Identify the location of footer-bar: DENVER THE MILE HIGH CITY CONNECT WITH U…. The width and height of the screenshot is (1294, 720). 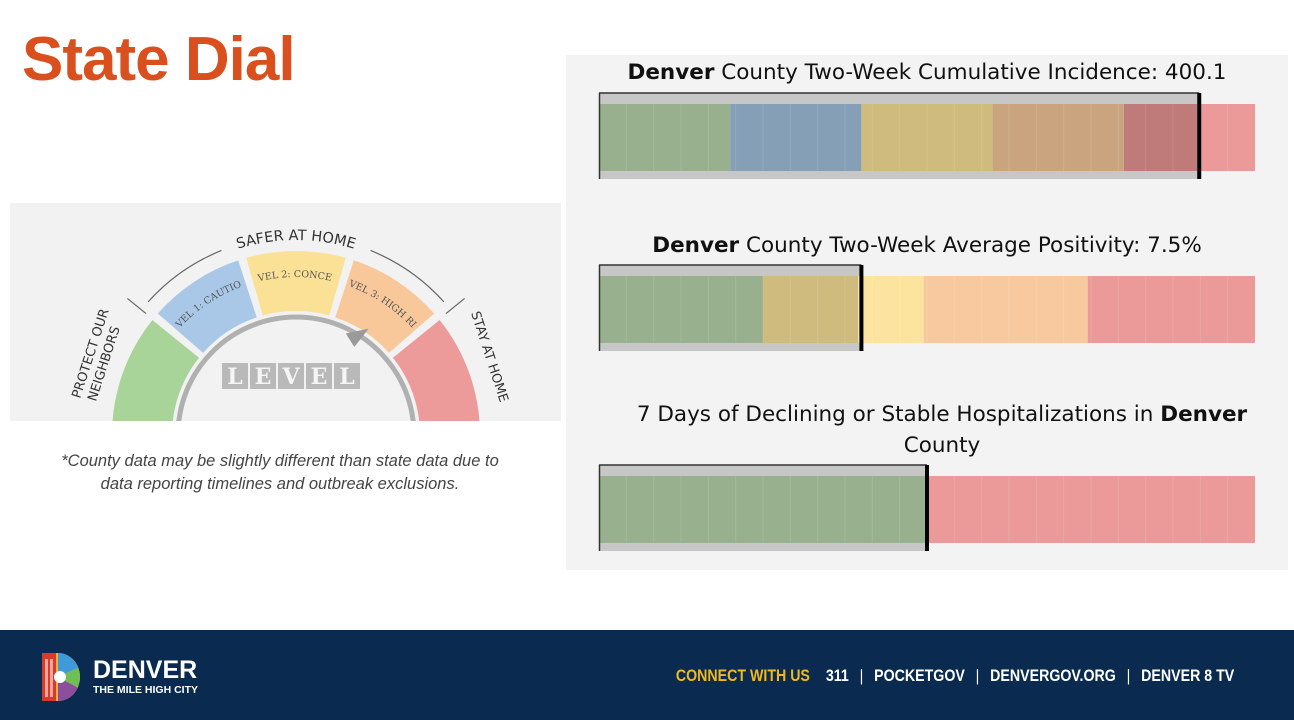
(647, 675).